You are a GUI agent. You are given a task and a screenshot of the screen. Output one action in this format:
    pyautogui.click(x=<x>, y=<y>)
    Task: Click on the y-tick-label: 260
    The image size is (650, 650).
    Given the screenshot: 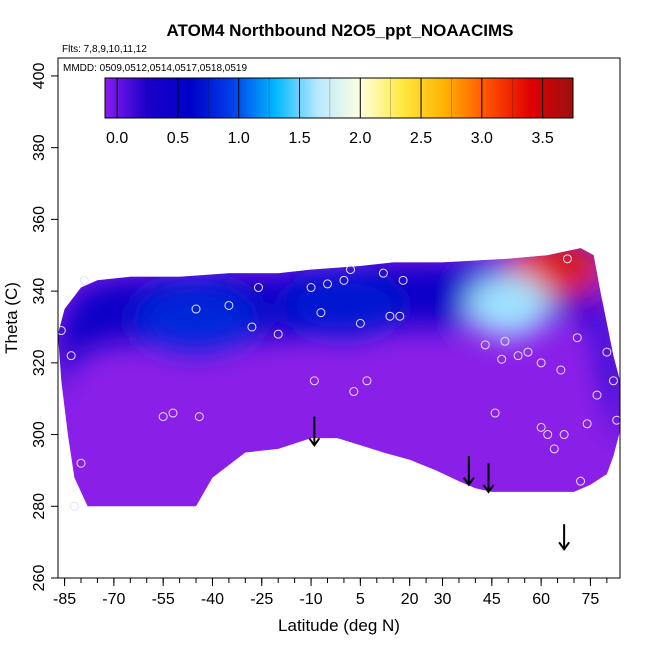 What is the action you would take?
    pyautogui.click(x=39, y=578)
    